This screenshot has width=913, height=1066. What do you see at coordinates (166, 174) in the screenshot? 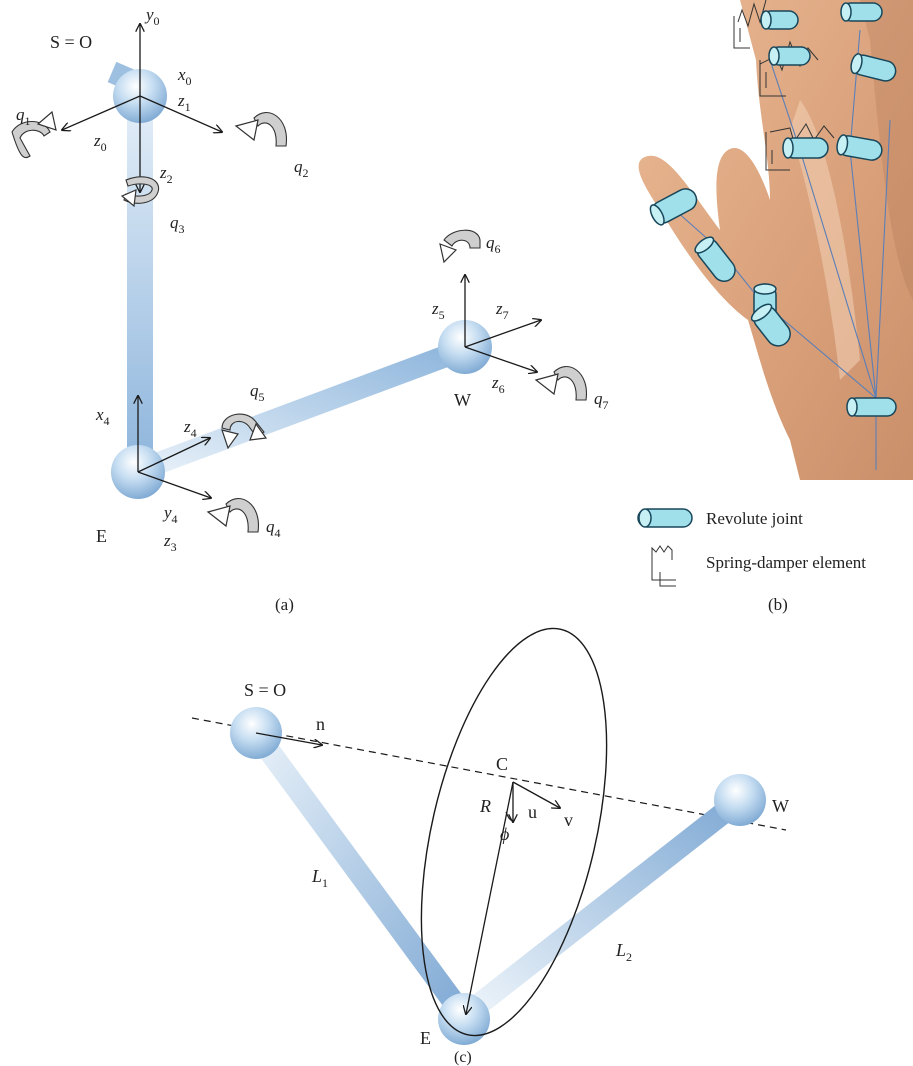
I see `label-z2: z2` at bounding box center [166, 174].